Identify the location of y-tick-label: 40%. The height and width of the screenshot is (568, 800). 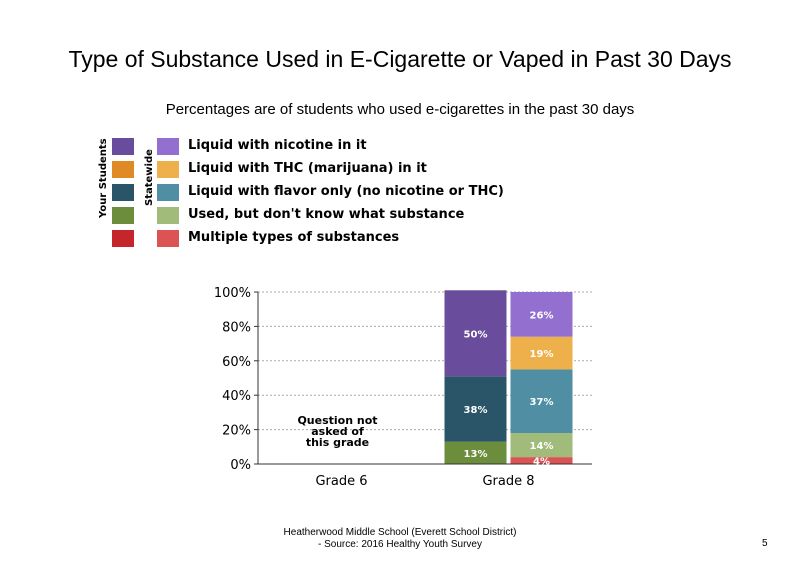
(236, 396).